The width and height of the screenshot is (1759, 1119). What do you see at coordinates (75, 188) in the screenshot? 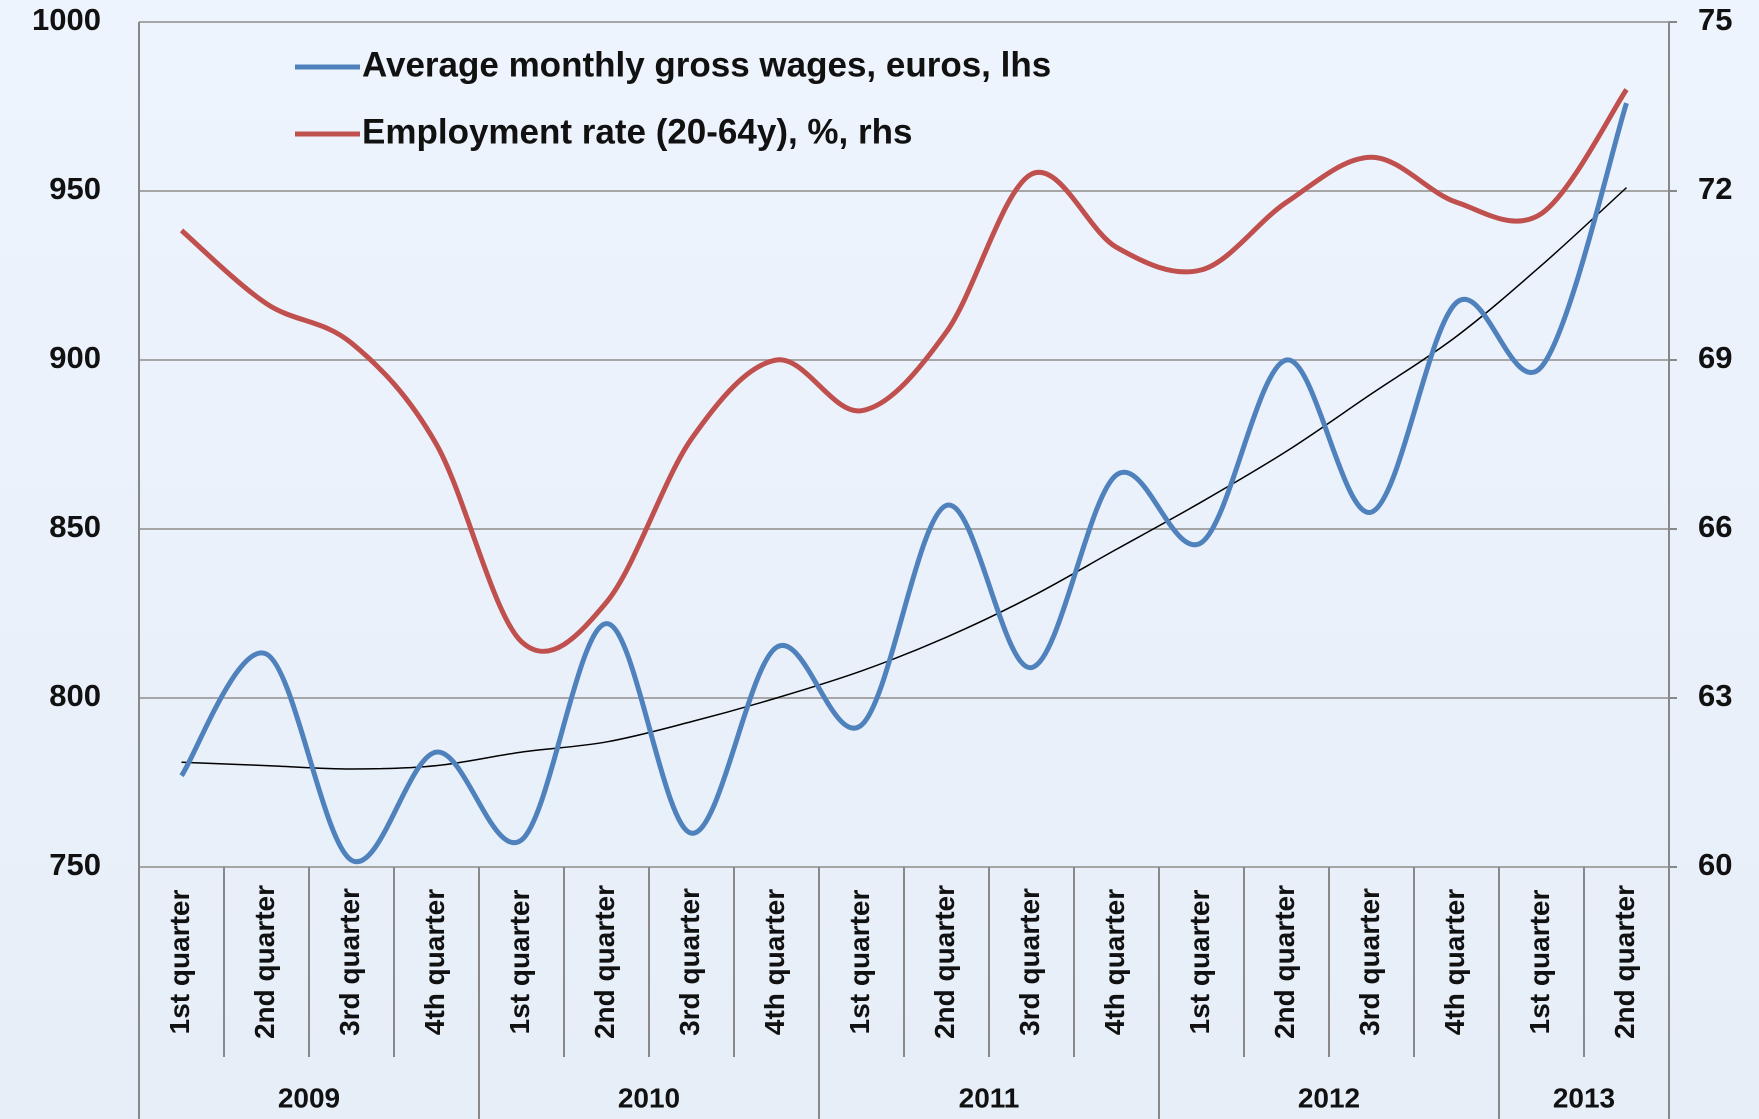
I see `y-tick-label: 950` at bounding box center [75, 188].